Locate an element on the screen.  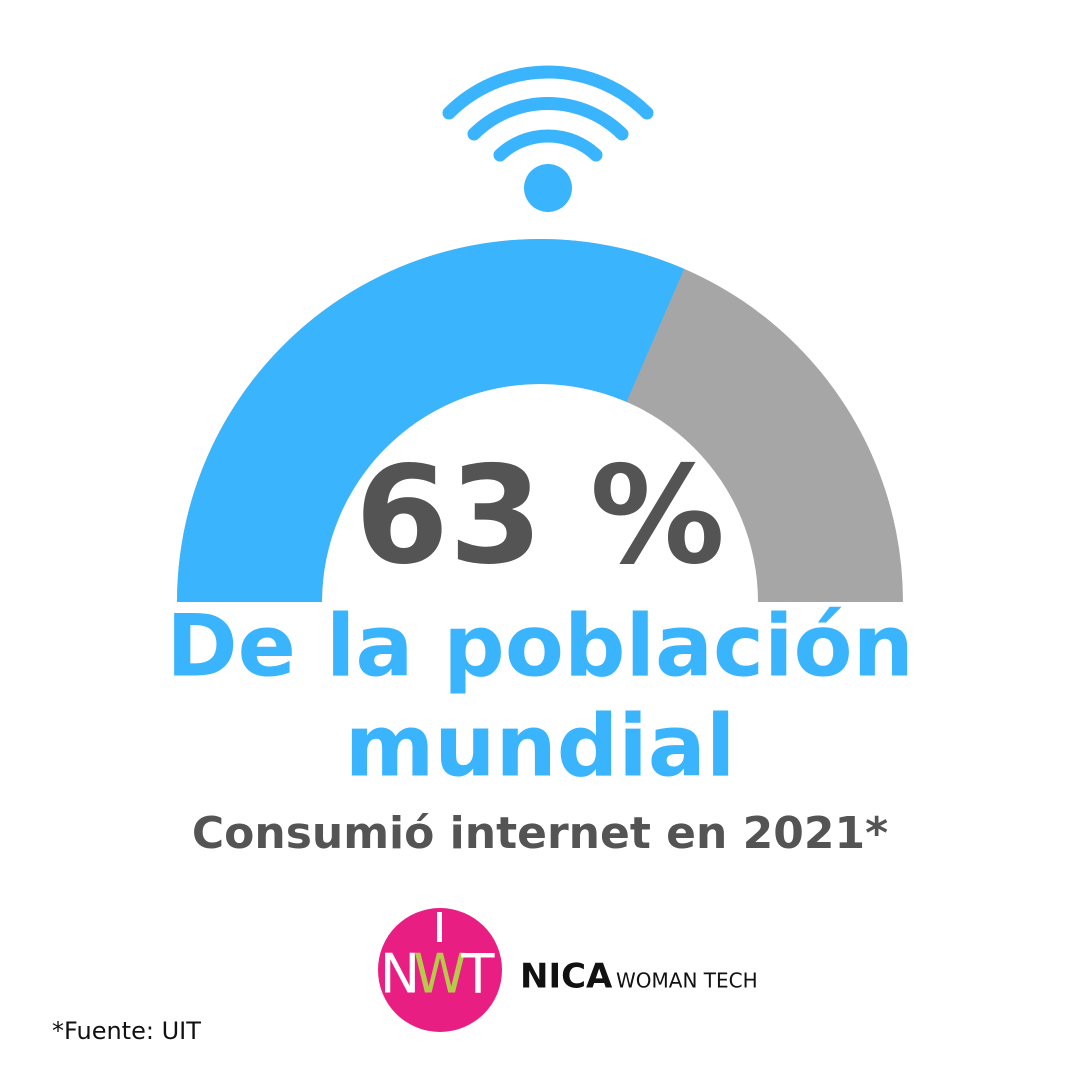
logo-letter: W is located at coordinates (439, 974).